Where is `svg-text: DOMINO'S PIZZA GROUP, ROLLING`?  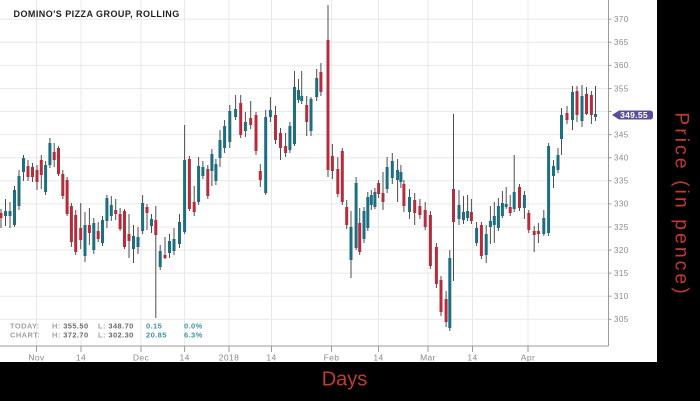 svg-text: DOMINO'S PIZZA GROUP, ROLLING is located at coordinates (97, 14).